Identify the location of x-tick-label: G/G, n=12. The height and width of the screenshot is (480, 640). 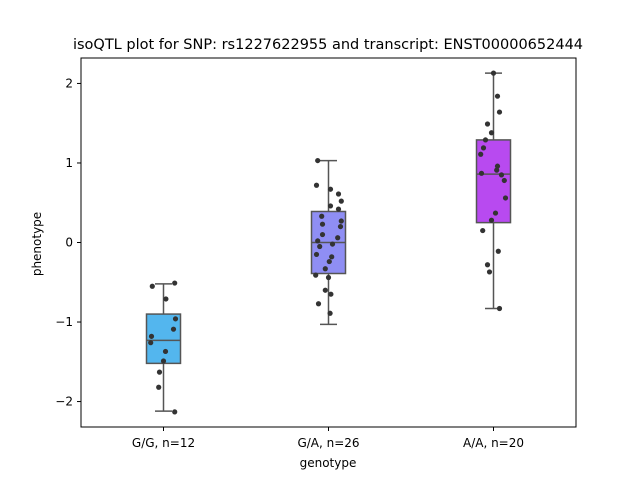
(163, 443).